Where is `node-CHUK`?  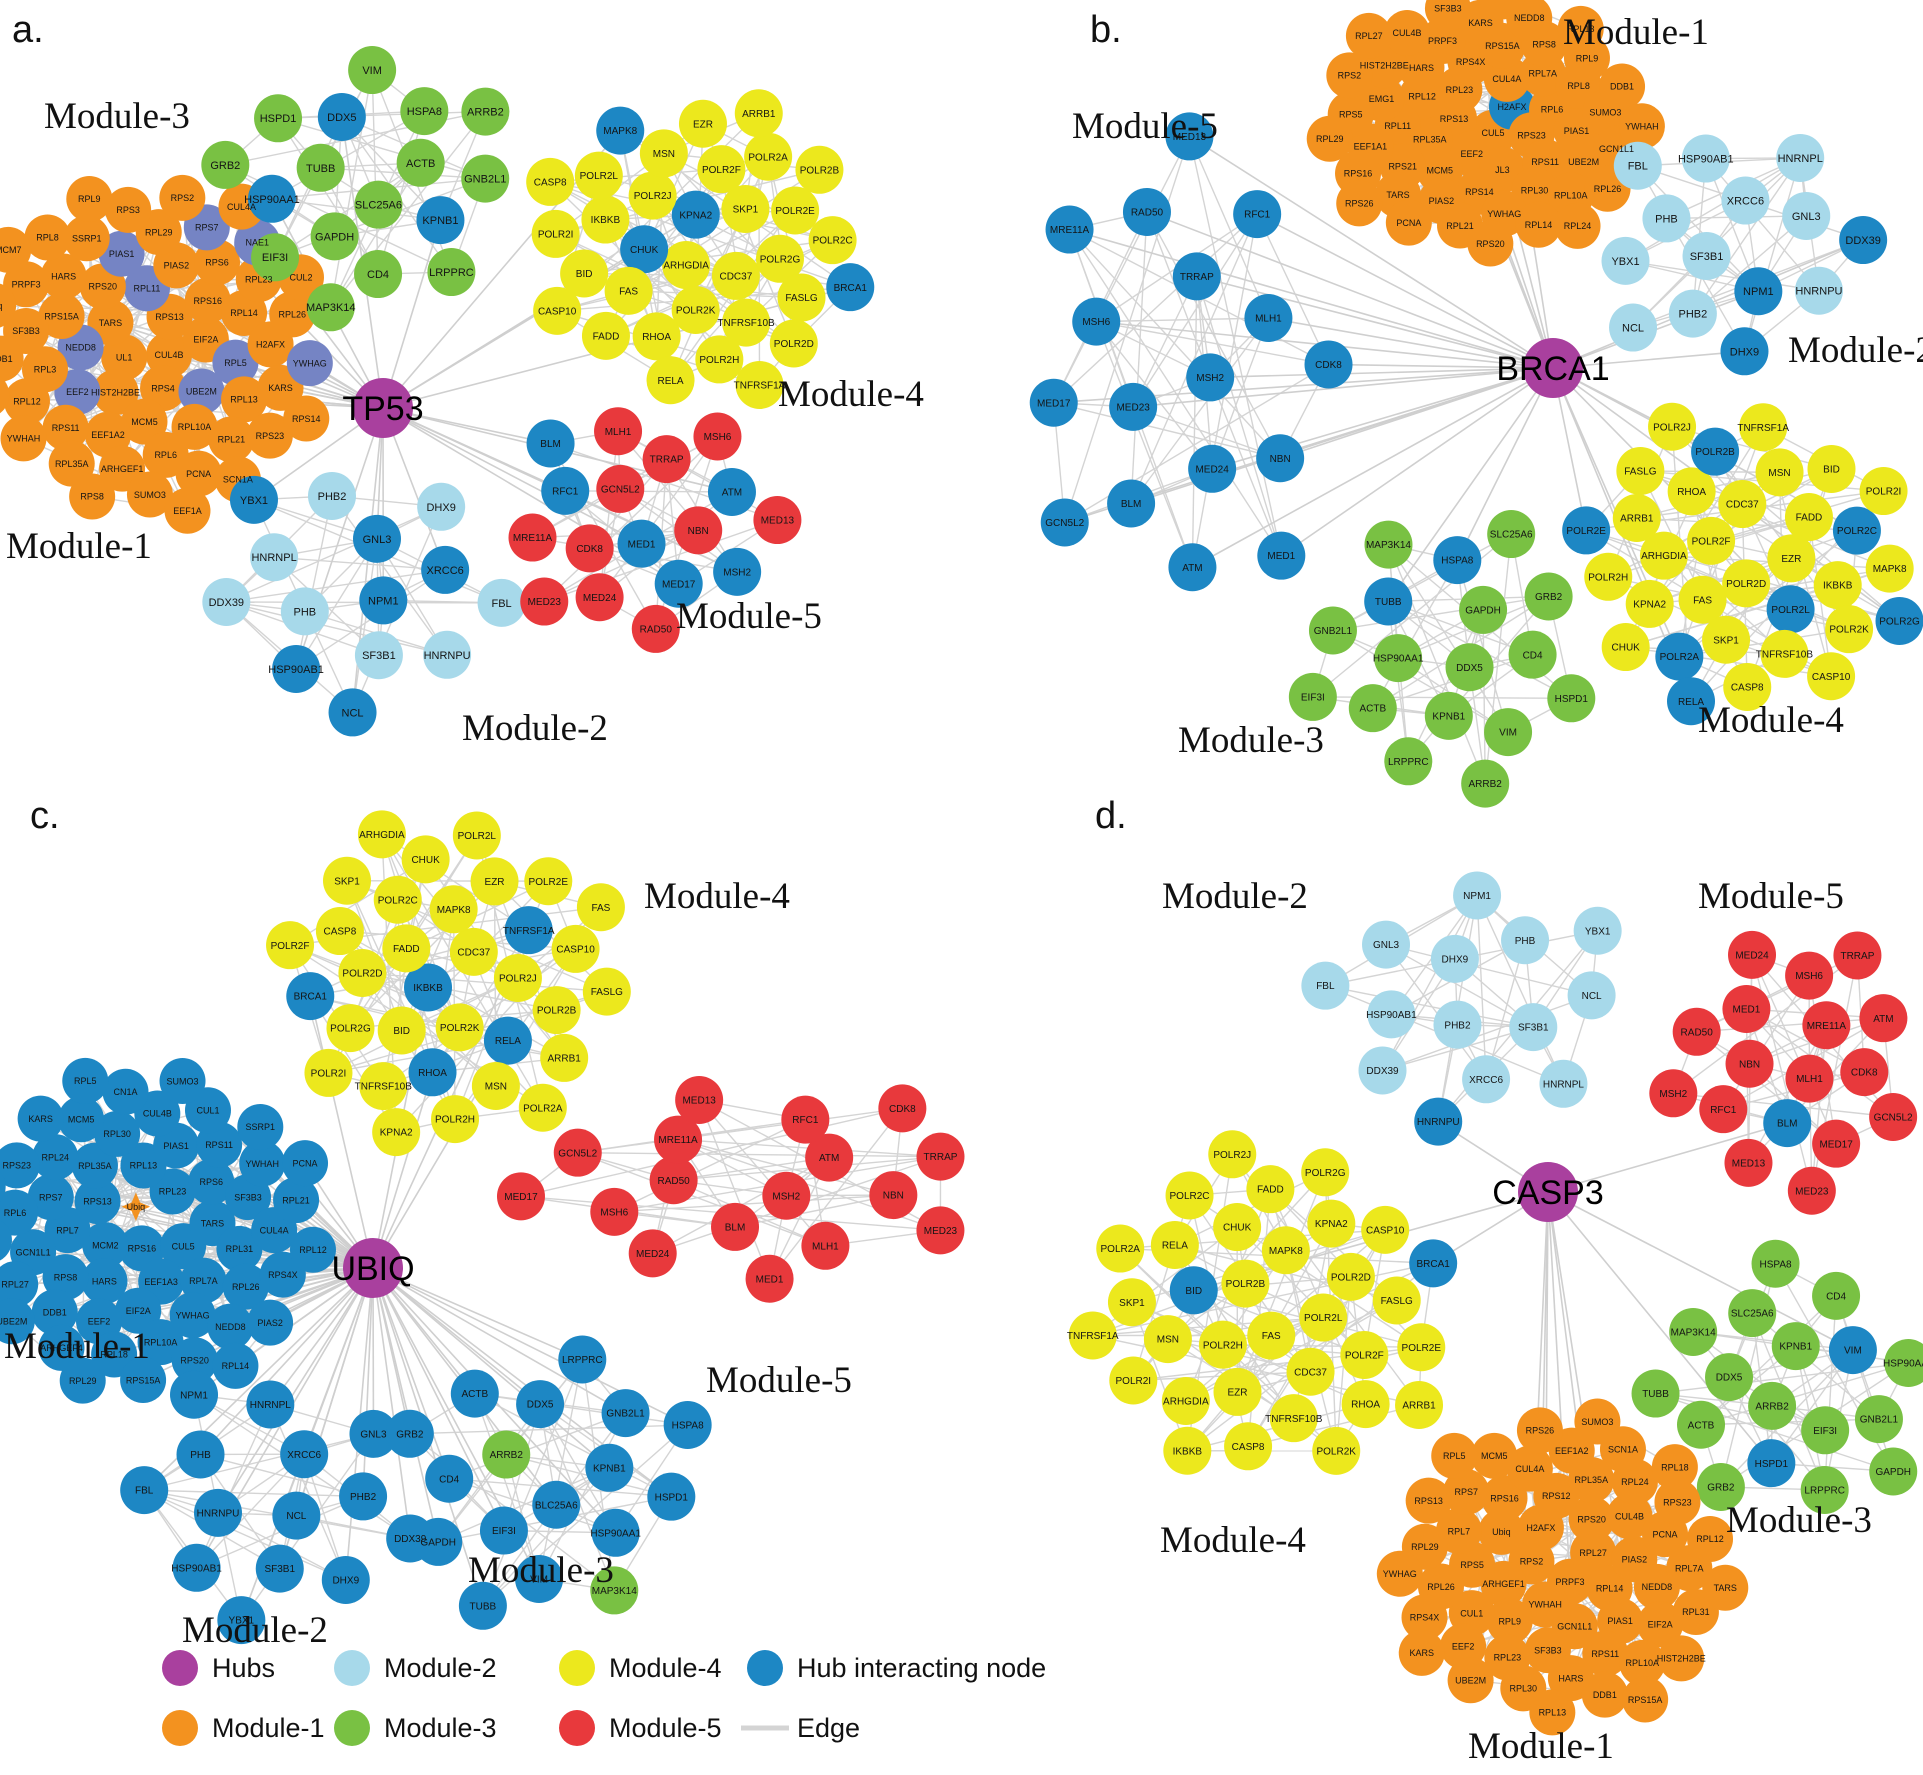
node-CHUK is located at coordinates (644, 249).